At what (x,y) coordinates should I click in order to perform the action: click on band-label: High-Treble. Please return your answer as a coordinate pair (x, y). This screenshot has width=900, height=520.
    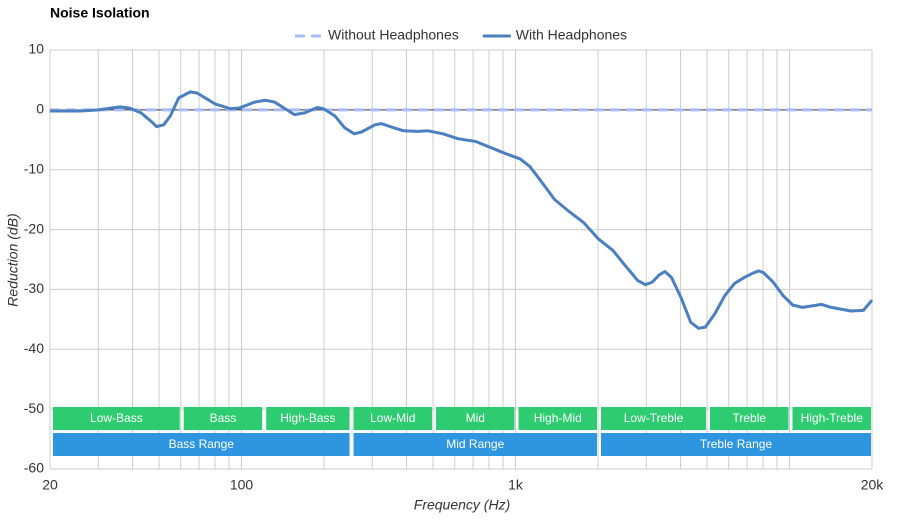
    Looking at the image, I should click on (832, 418).